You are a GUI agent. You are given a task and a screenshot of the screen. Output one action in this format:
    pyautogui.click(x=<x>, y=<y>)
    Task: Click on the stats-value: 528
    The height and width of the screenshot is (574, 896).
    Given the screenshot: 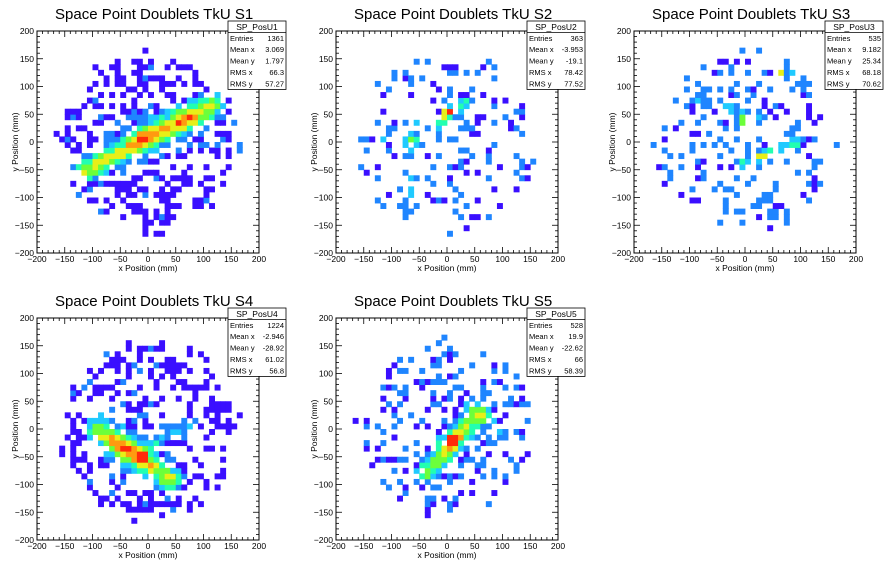 What is the action you would take?
    pyautogui.click(x=576, y=325)
    